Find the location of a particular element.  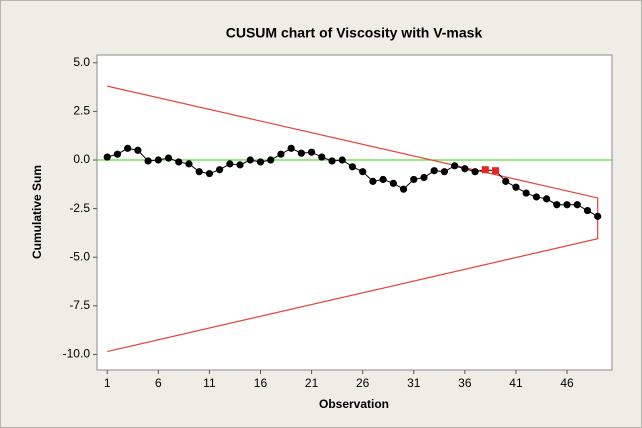

y-tick-label: 0.0 is located at coordinates (81, 159).